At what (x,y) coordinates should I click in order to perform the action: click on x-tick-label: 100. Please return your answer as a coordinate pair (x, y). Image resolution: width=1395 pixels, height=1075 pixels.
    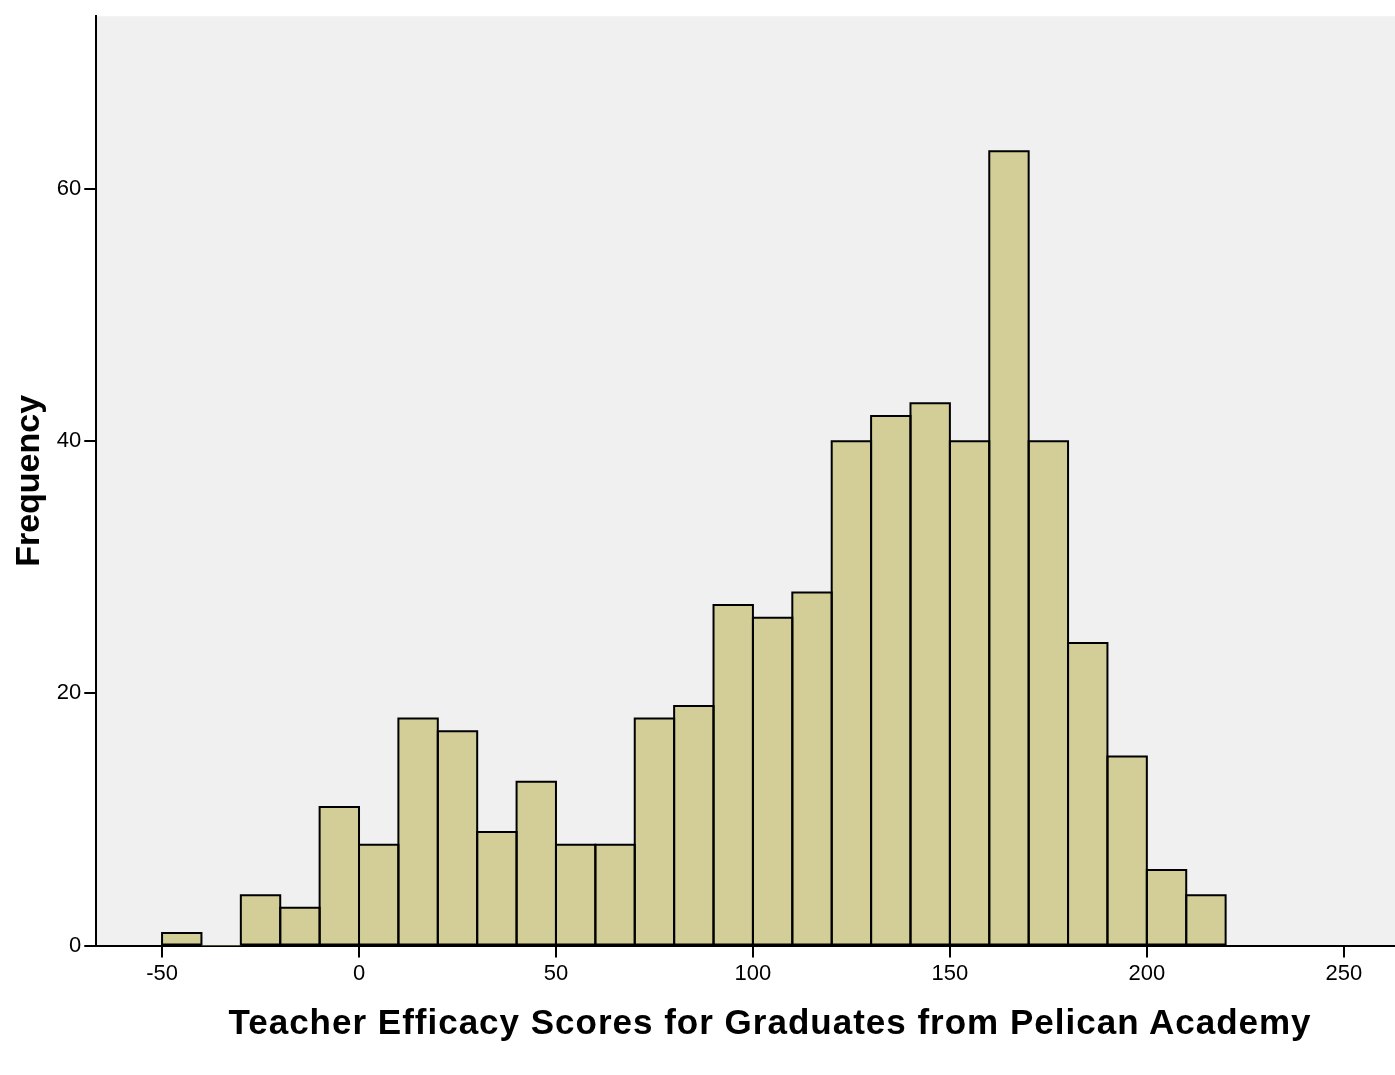
    Looking at the image, I should click on (753, 972).